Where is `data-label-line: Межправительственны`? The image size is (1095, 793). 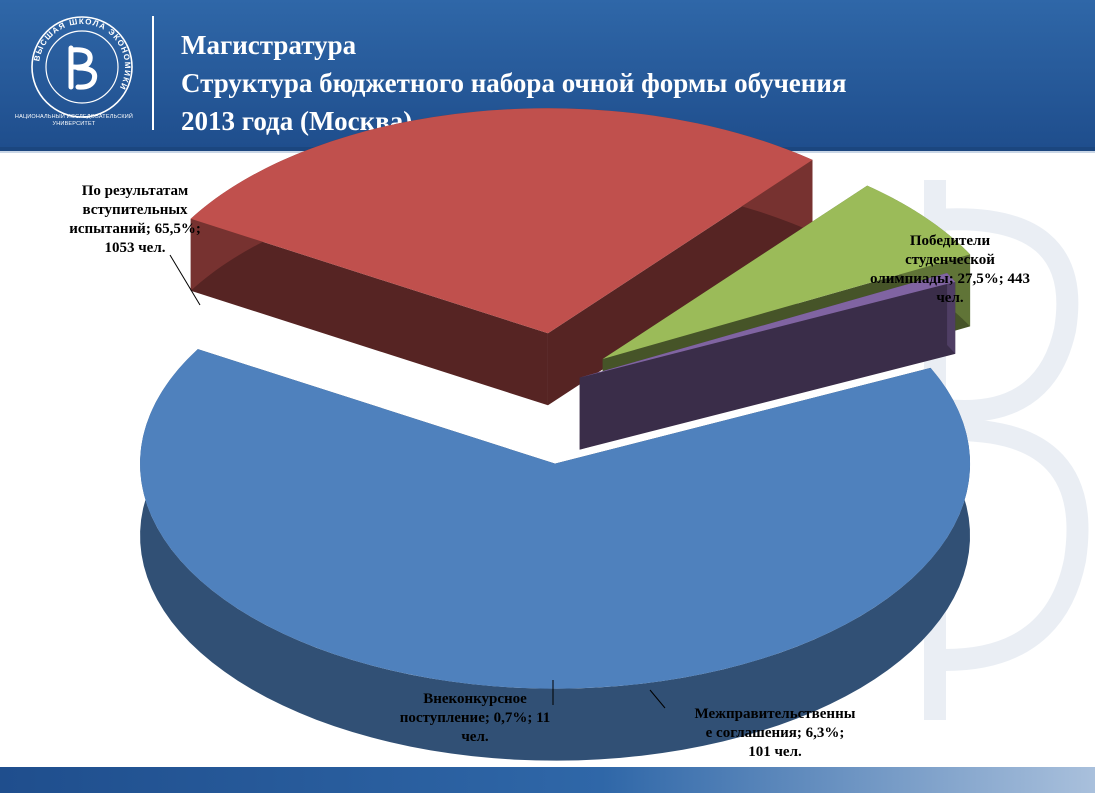
data-label-line: Межправительственны is located at coordinates (775, 714).